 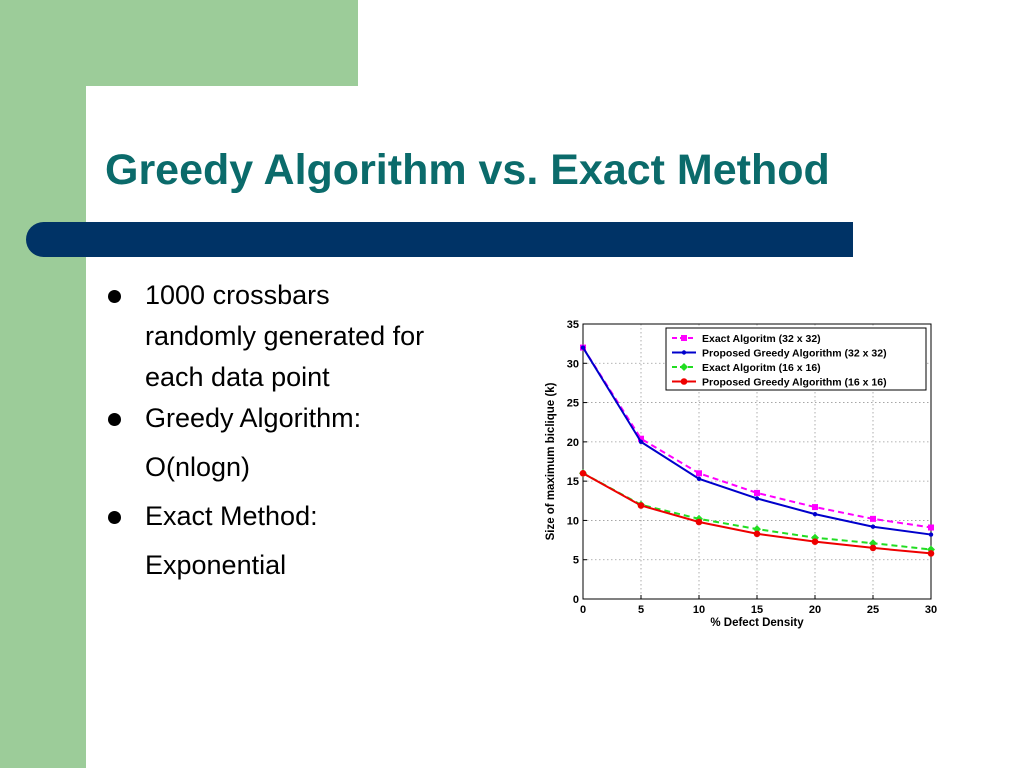 I want to click on legend-box, so click(x=796, y=359).